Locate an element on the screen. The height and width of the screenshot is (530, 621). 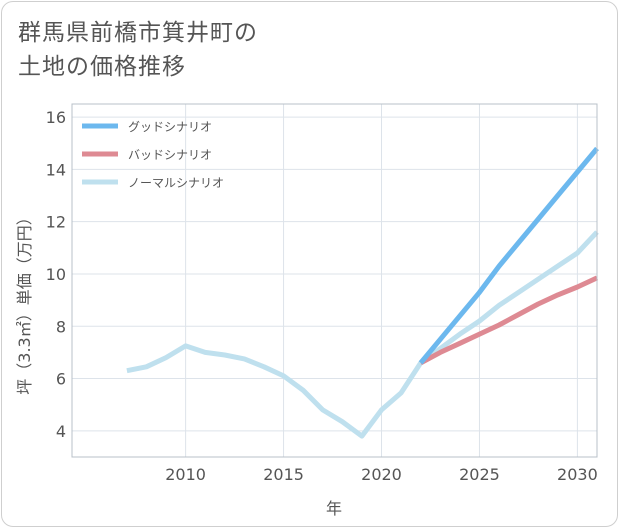
x-tick-label: 2025 is located at coordinates (479, 474).